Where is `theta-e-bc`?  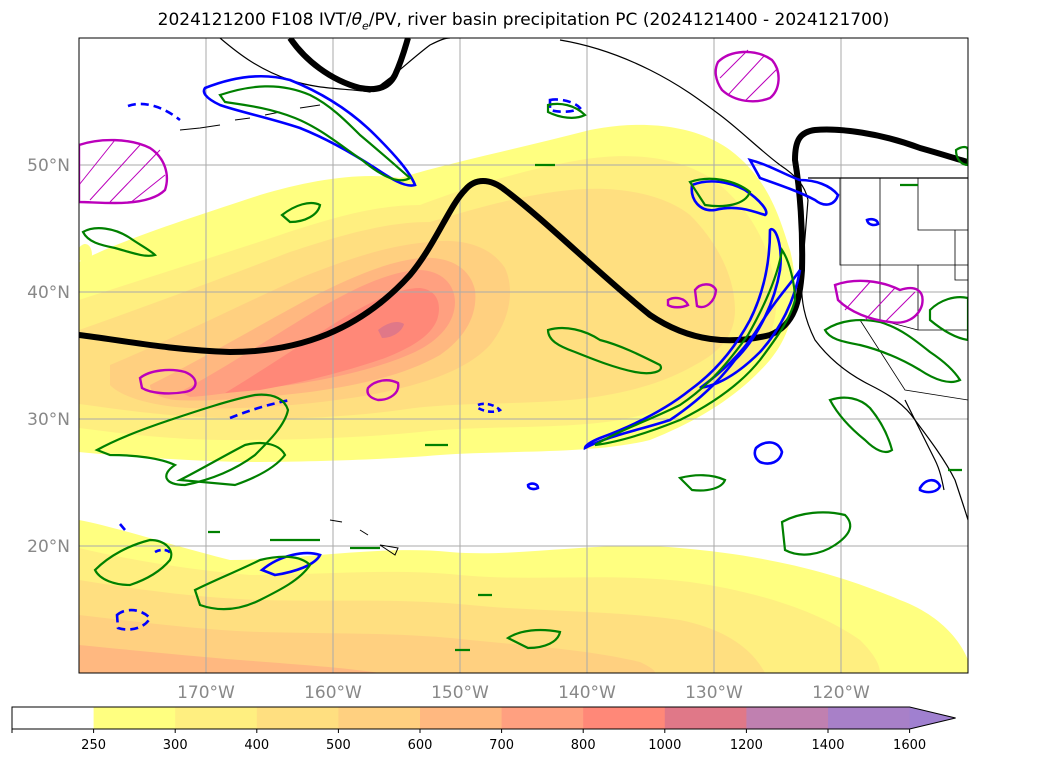
theta-e-bc is located at coordinates (729, 198).